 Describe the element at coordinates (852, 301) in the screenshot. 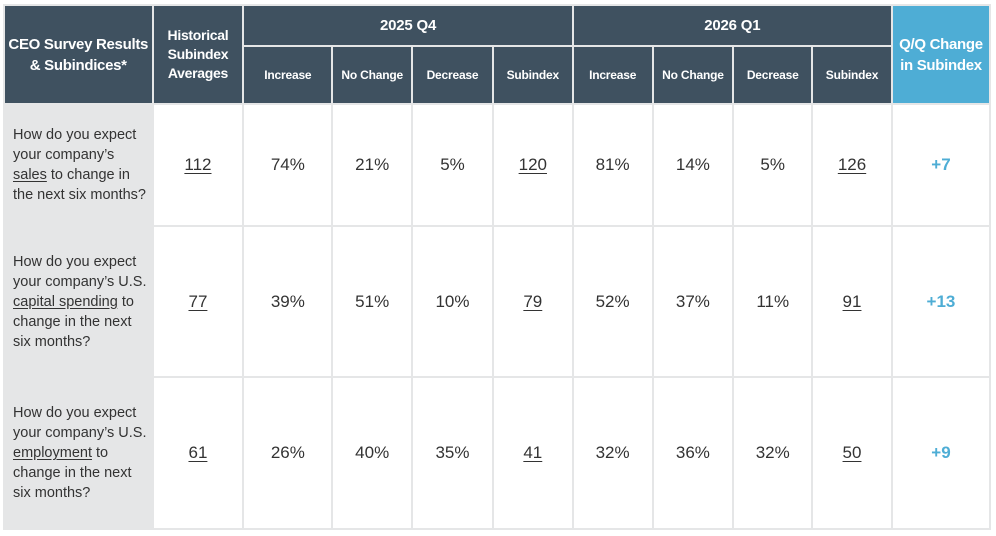

I see `q1-subindex-cell: 91` at that location.